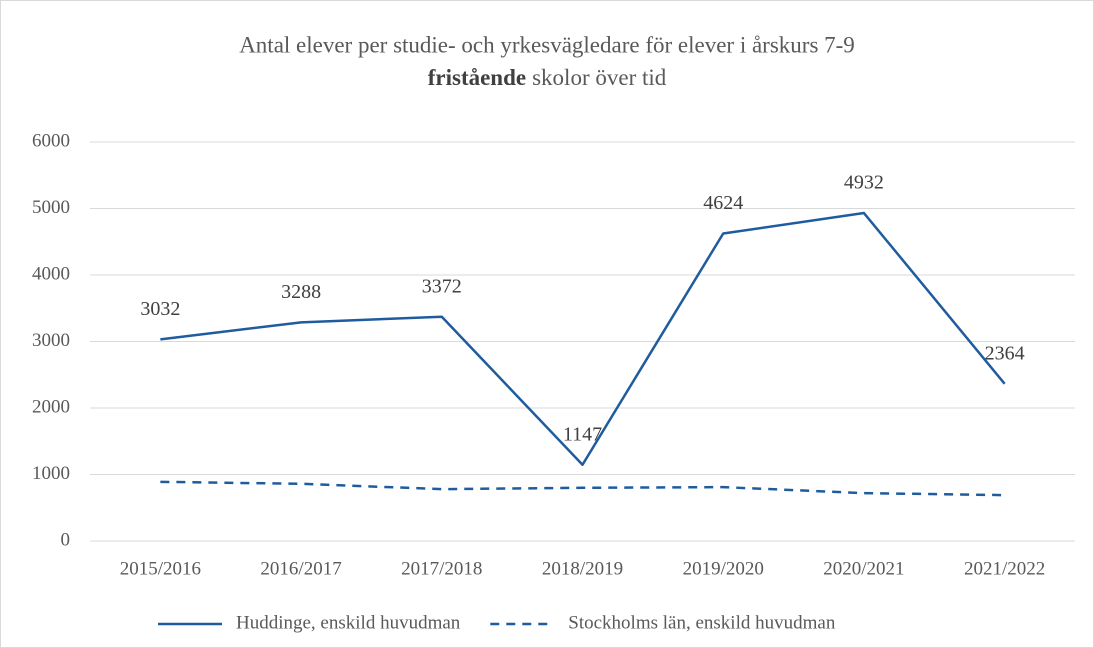  Describe the element at coordinates (864, 183) in the screenshot. I see `data-label: 4932` at that location.